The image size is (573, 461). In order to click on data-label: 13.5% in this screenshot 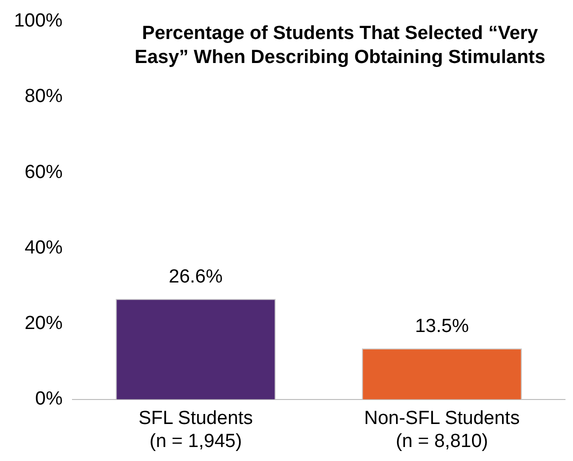, I will do `click(441, 327)`.